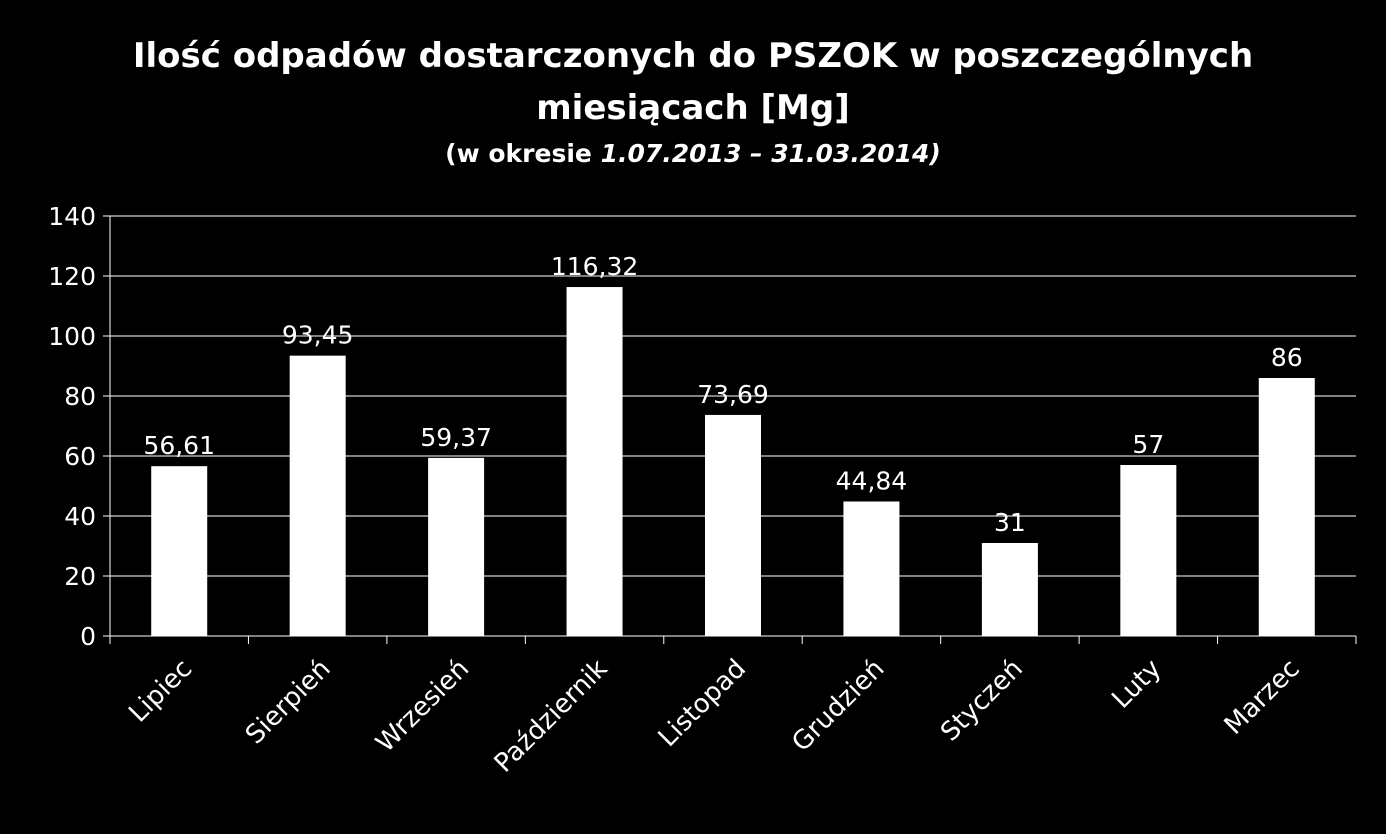  I want to click on category-label-4: Listopad, so click(702, 703).